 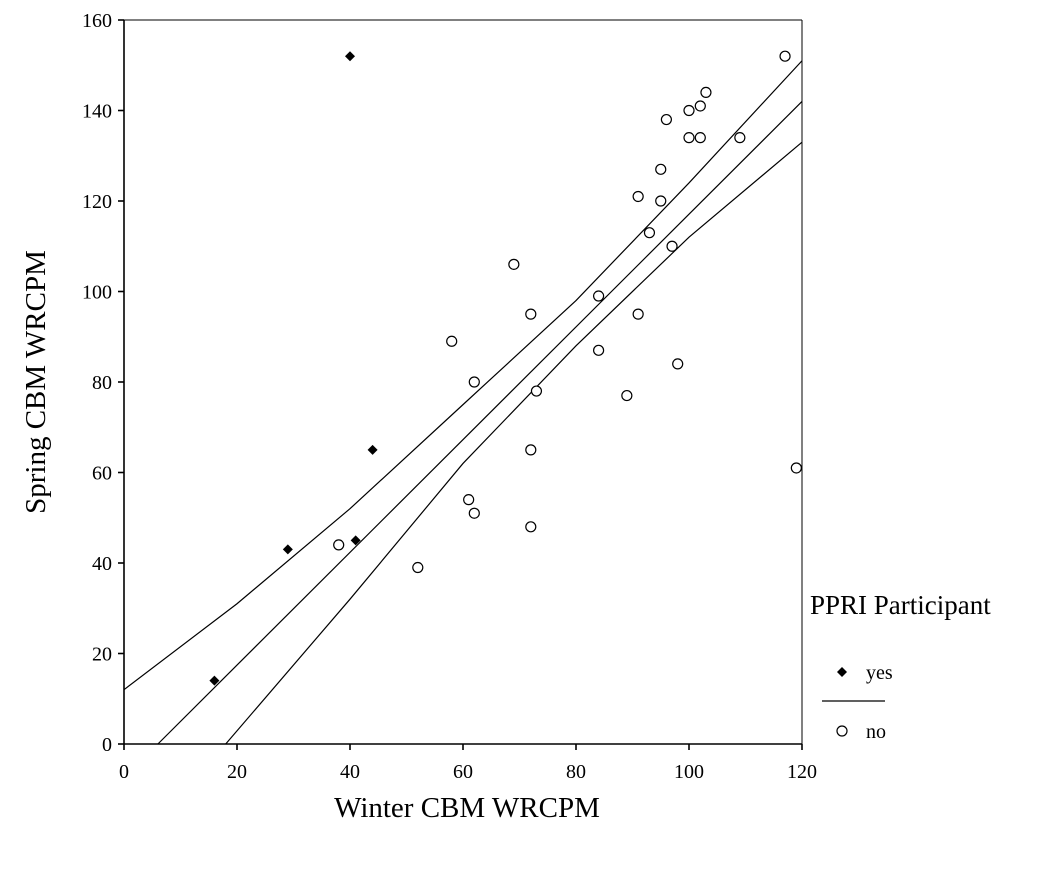 I want to click on y-tick-label: 140, so click(x=97, y=112).